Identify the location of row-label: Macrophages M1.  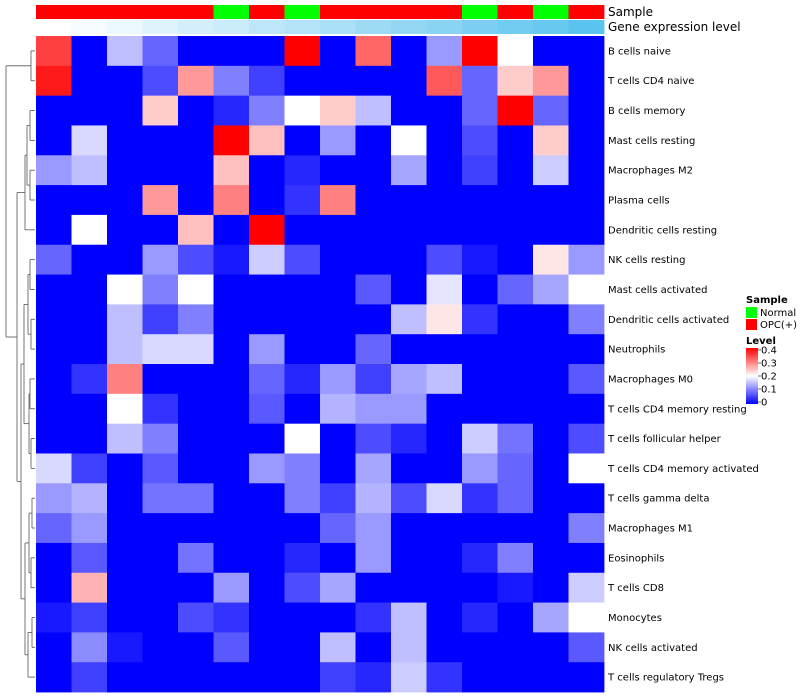
(650, 529).